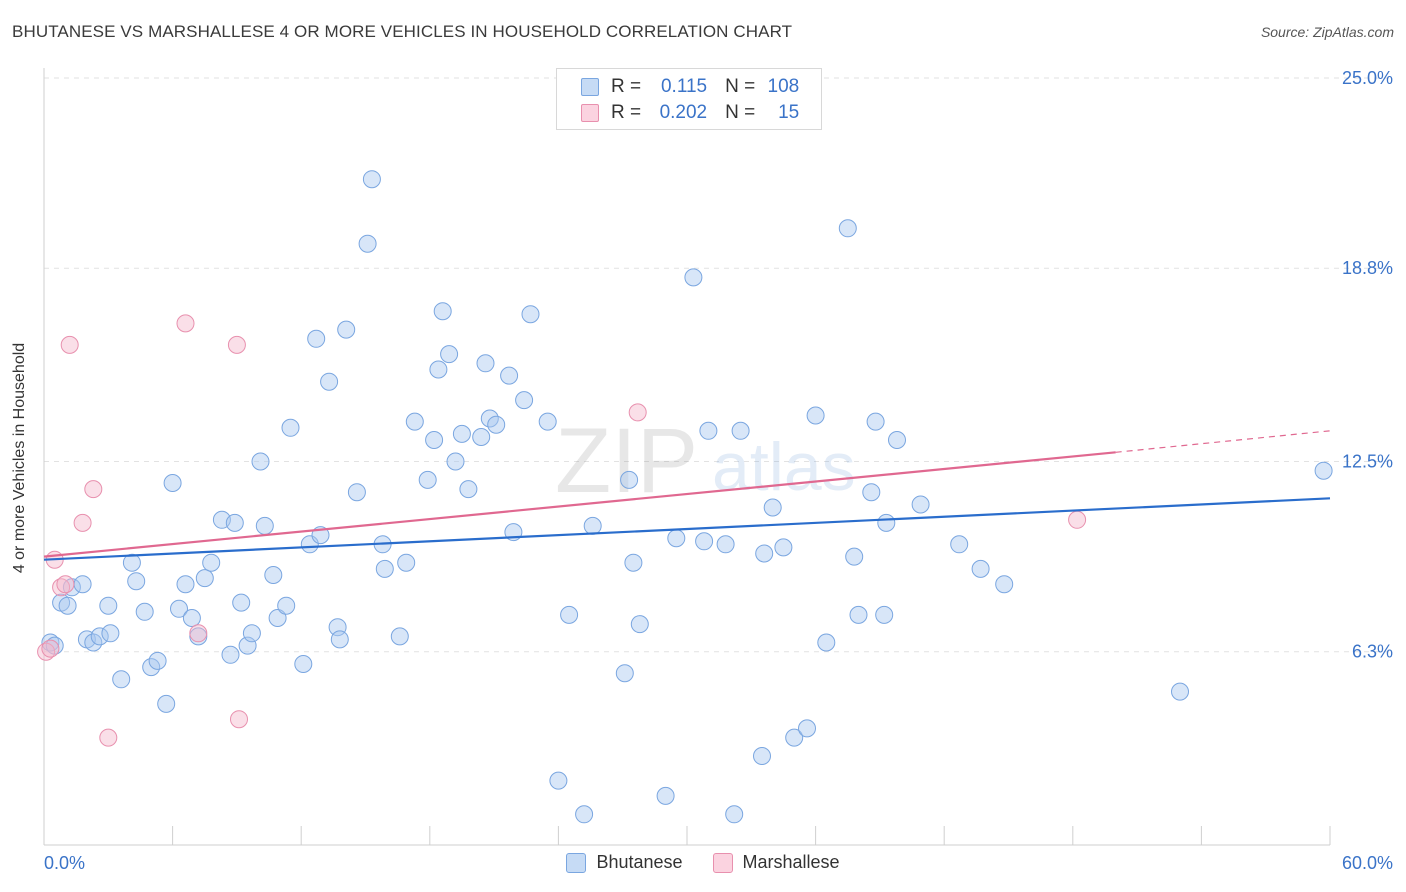  Describe the element at coordinates (740, 86) in the screenshot. I see `stats-n-label: N =` at that location.